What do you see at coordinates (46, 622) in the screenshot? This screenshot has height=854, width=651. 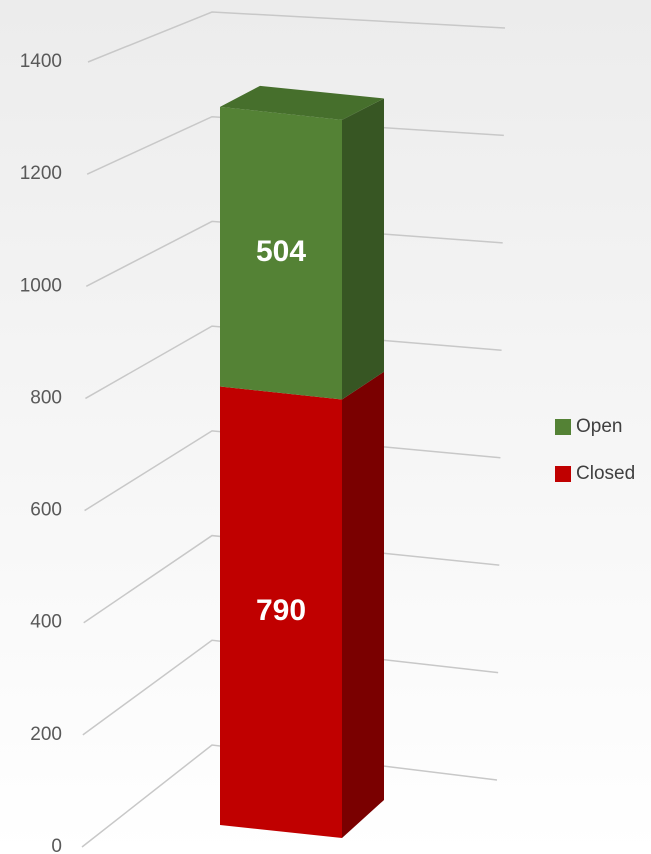 I see `y-tick-label: 400` at bounding box center [46, 622].